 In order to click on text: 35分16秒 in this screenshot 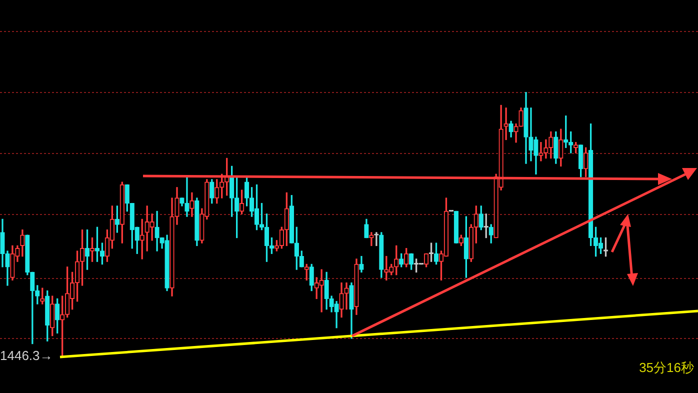, I will do `click(666, 368)`.